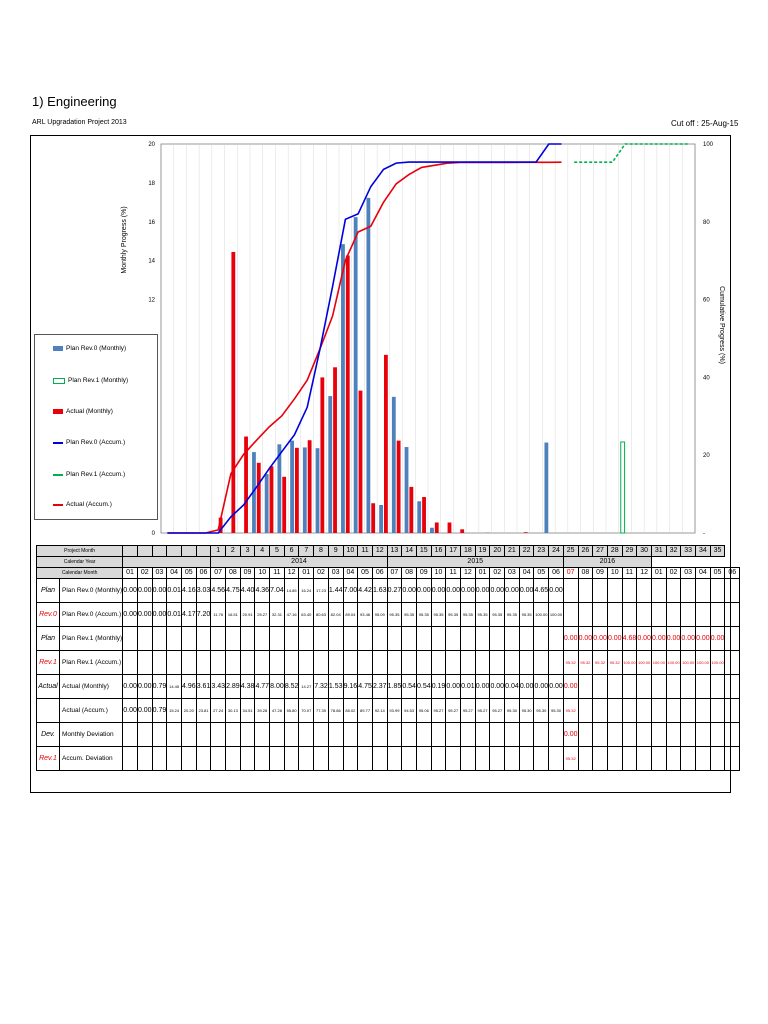  I want to click on project-month-cell: 26, so click(585, 551).